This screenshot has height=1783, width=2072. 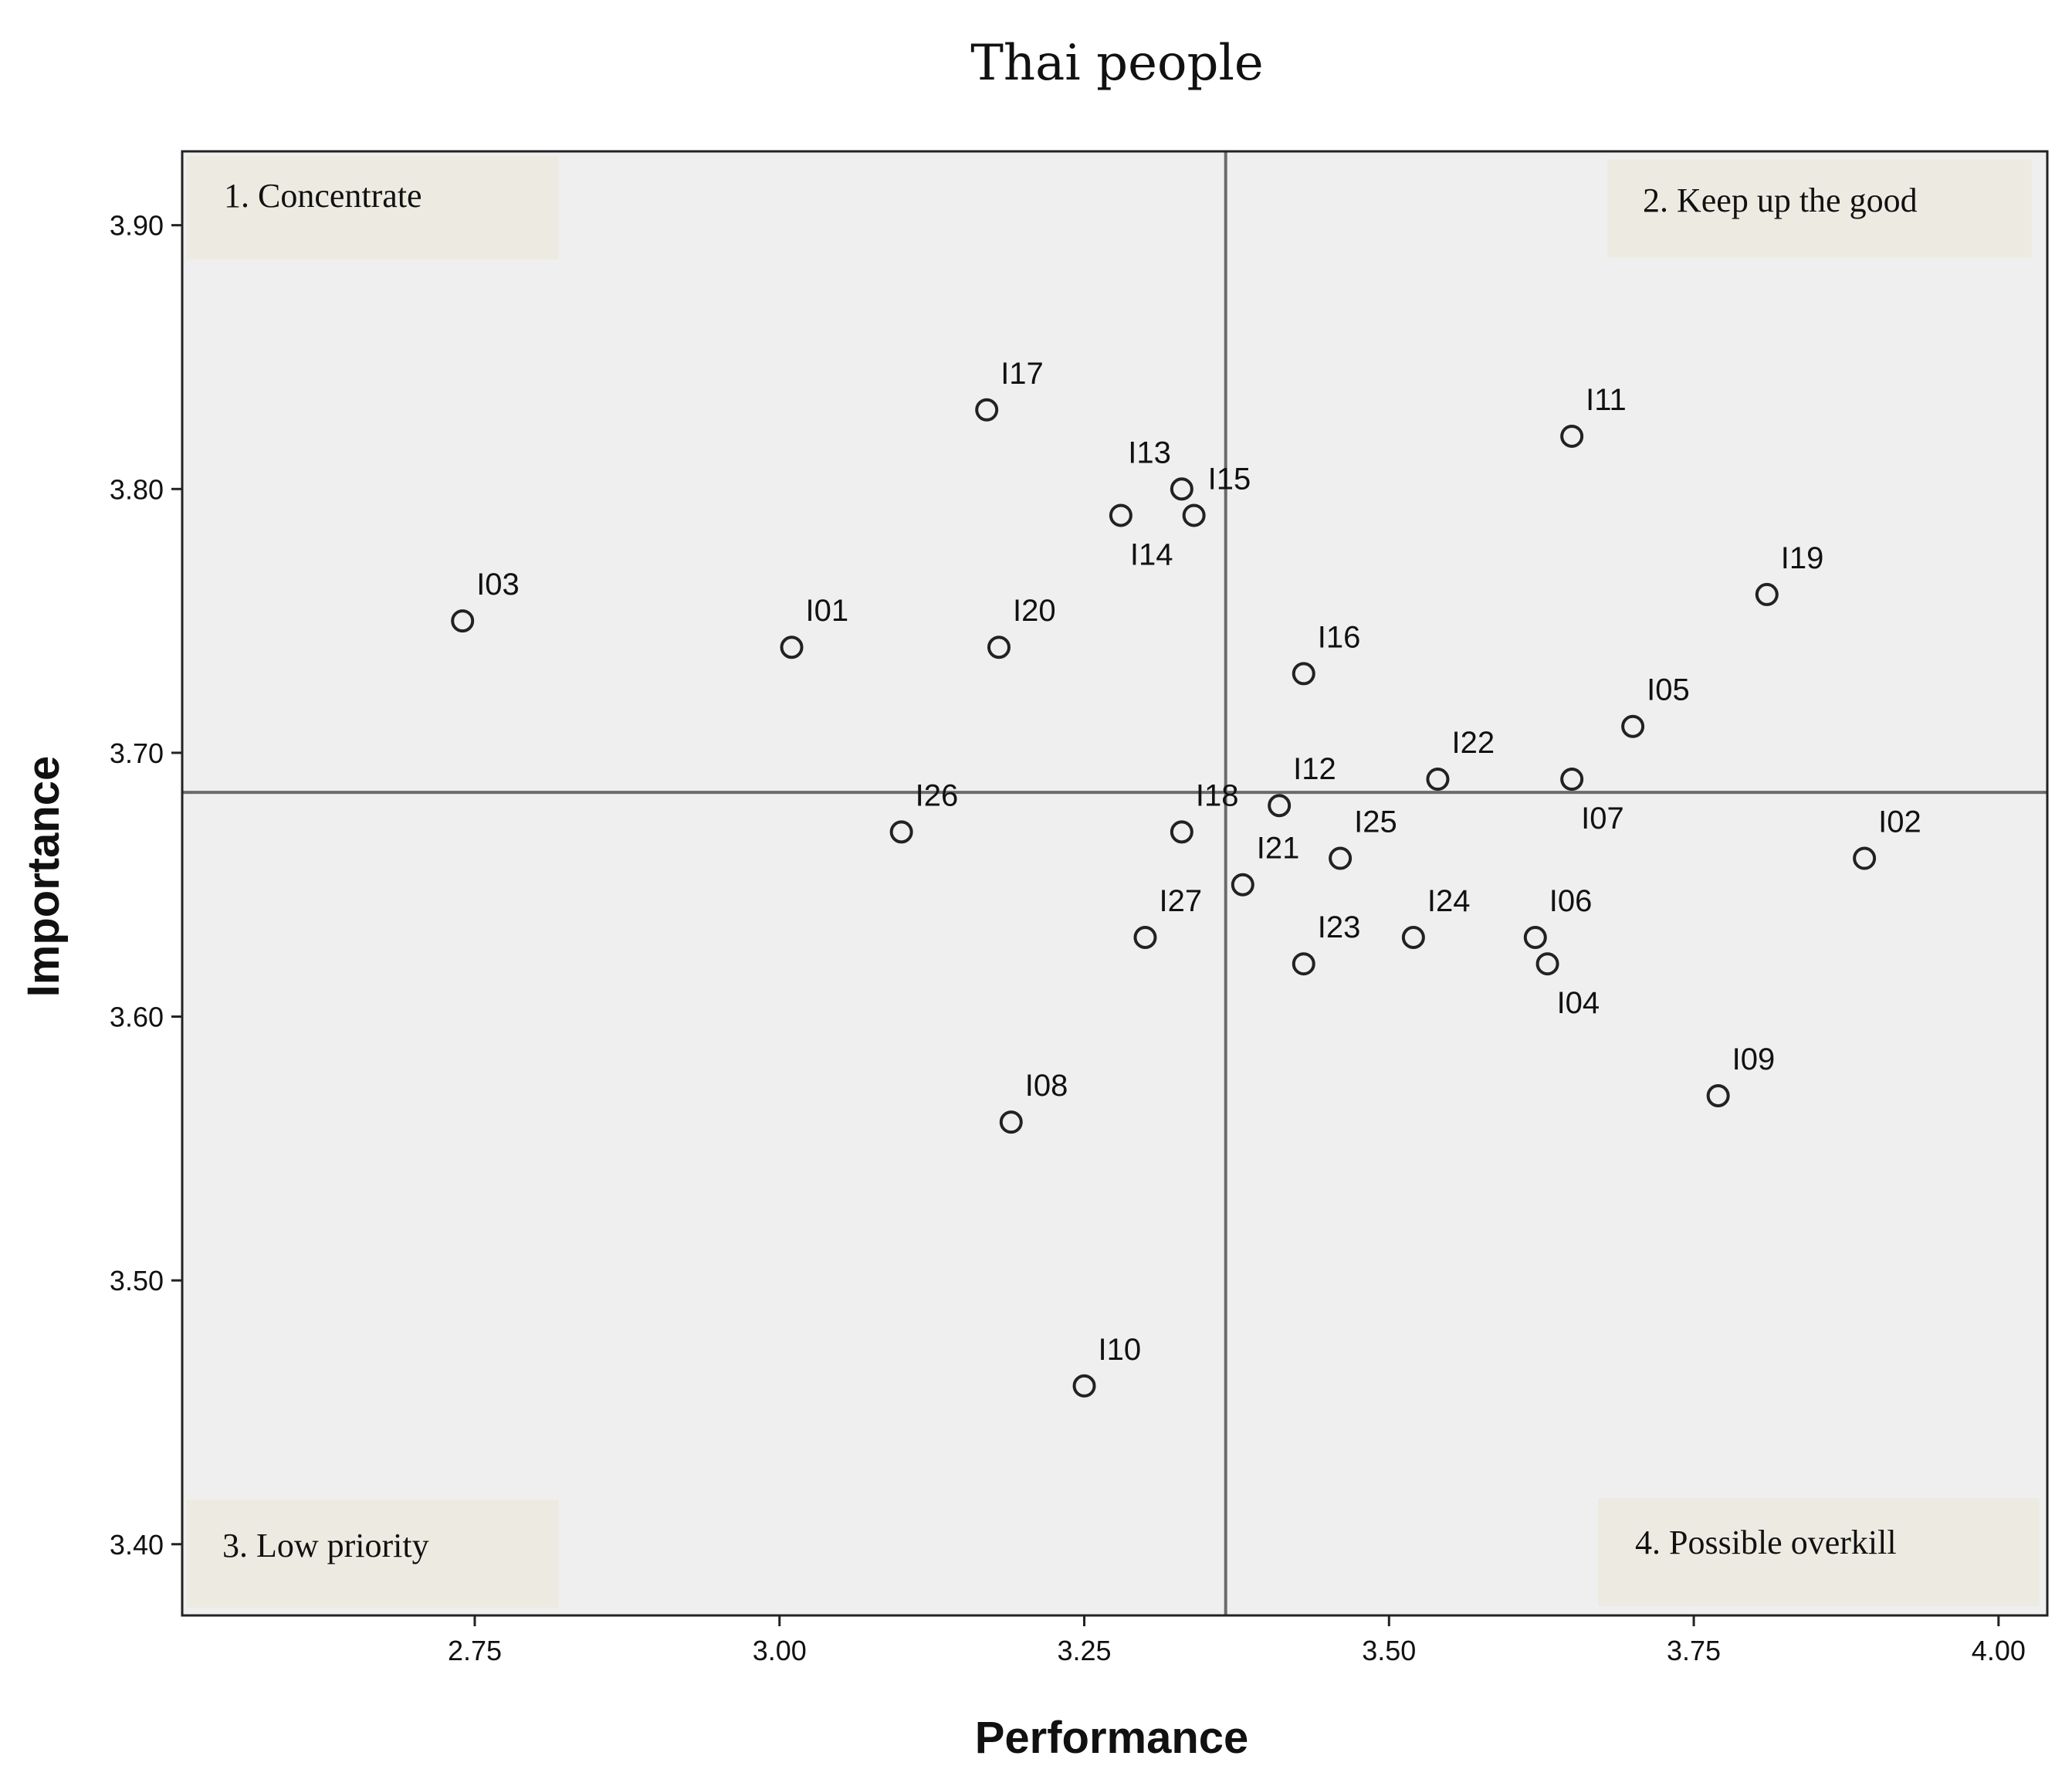 I want to click on data-point-I08, so click(x=1011, y=1122).